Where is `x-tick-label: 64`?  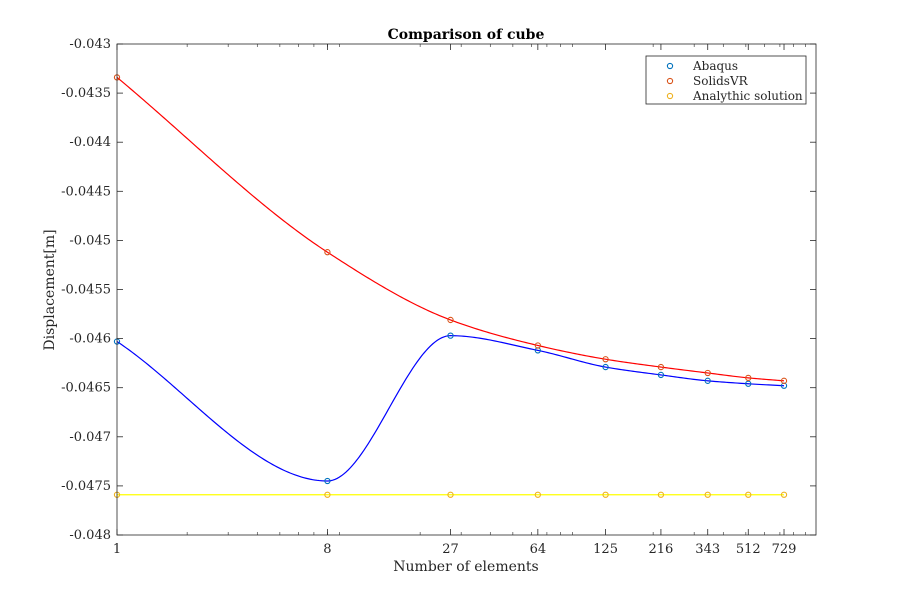
x-tick-label: 64 is located at coordinates (538, 549).